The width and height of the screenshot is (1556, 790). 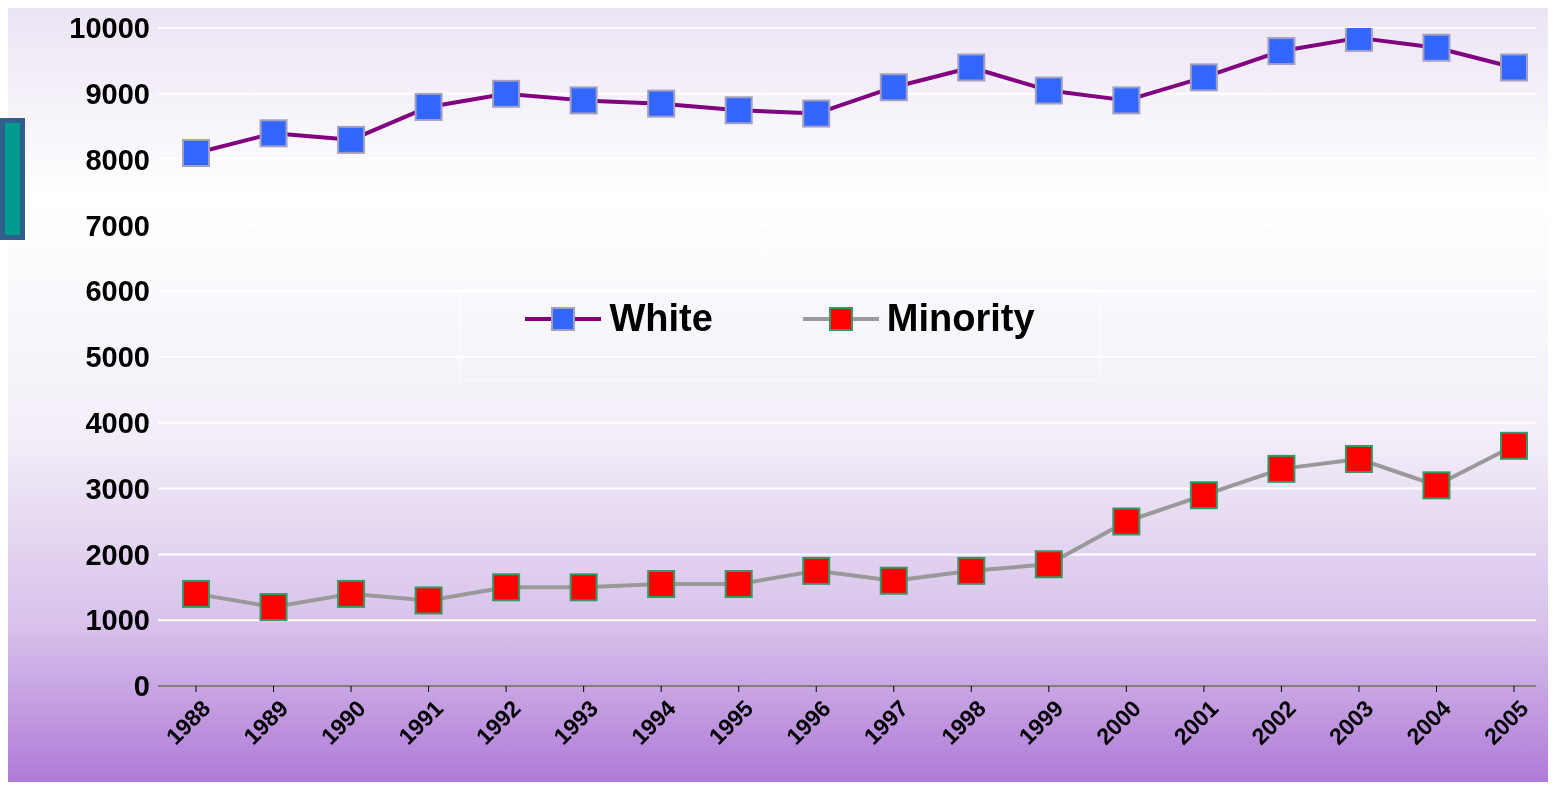 I want to click on legend-label: White, so click(x=661, y=318).